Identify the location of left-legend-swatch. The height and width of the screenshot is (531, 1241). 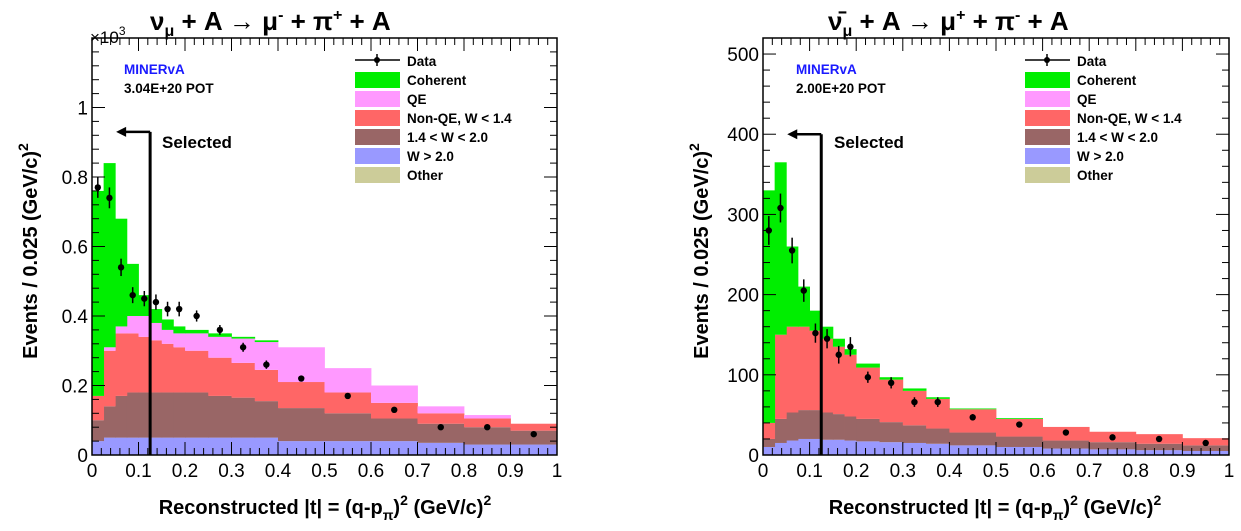
(377, 99).